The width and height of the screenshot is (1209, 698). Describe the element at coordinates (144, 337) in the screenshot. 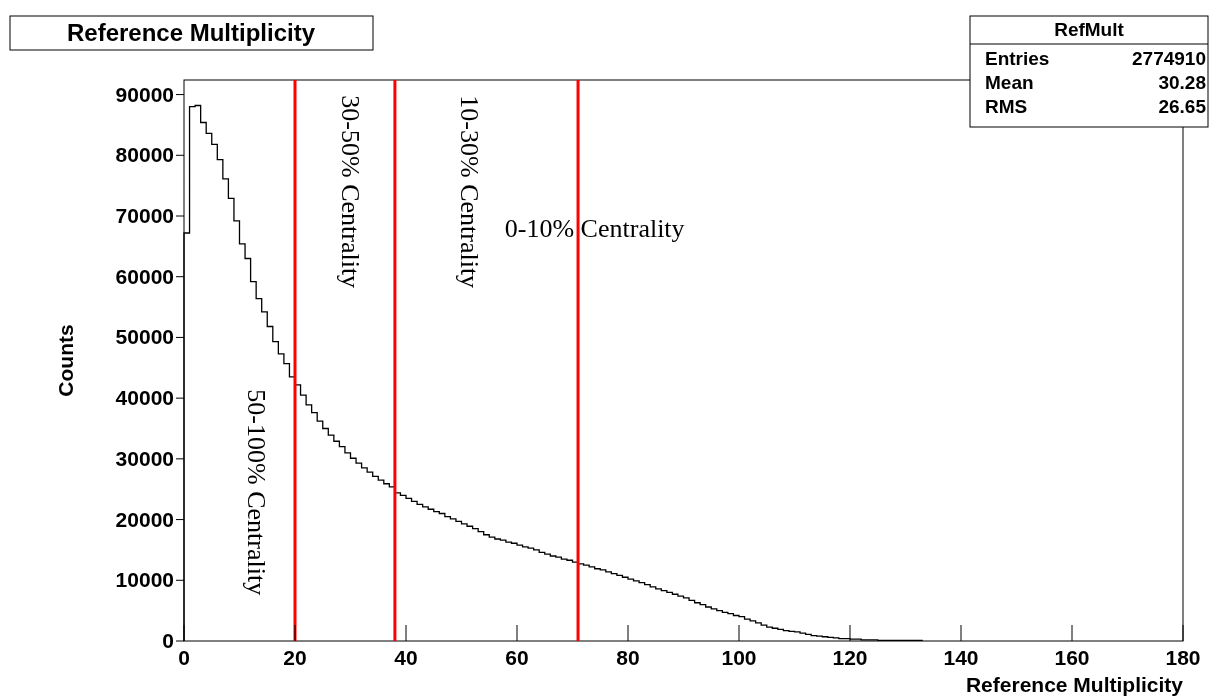

I see `y-tick-label: 50000` at that location.